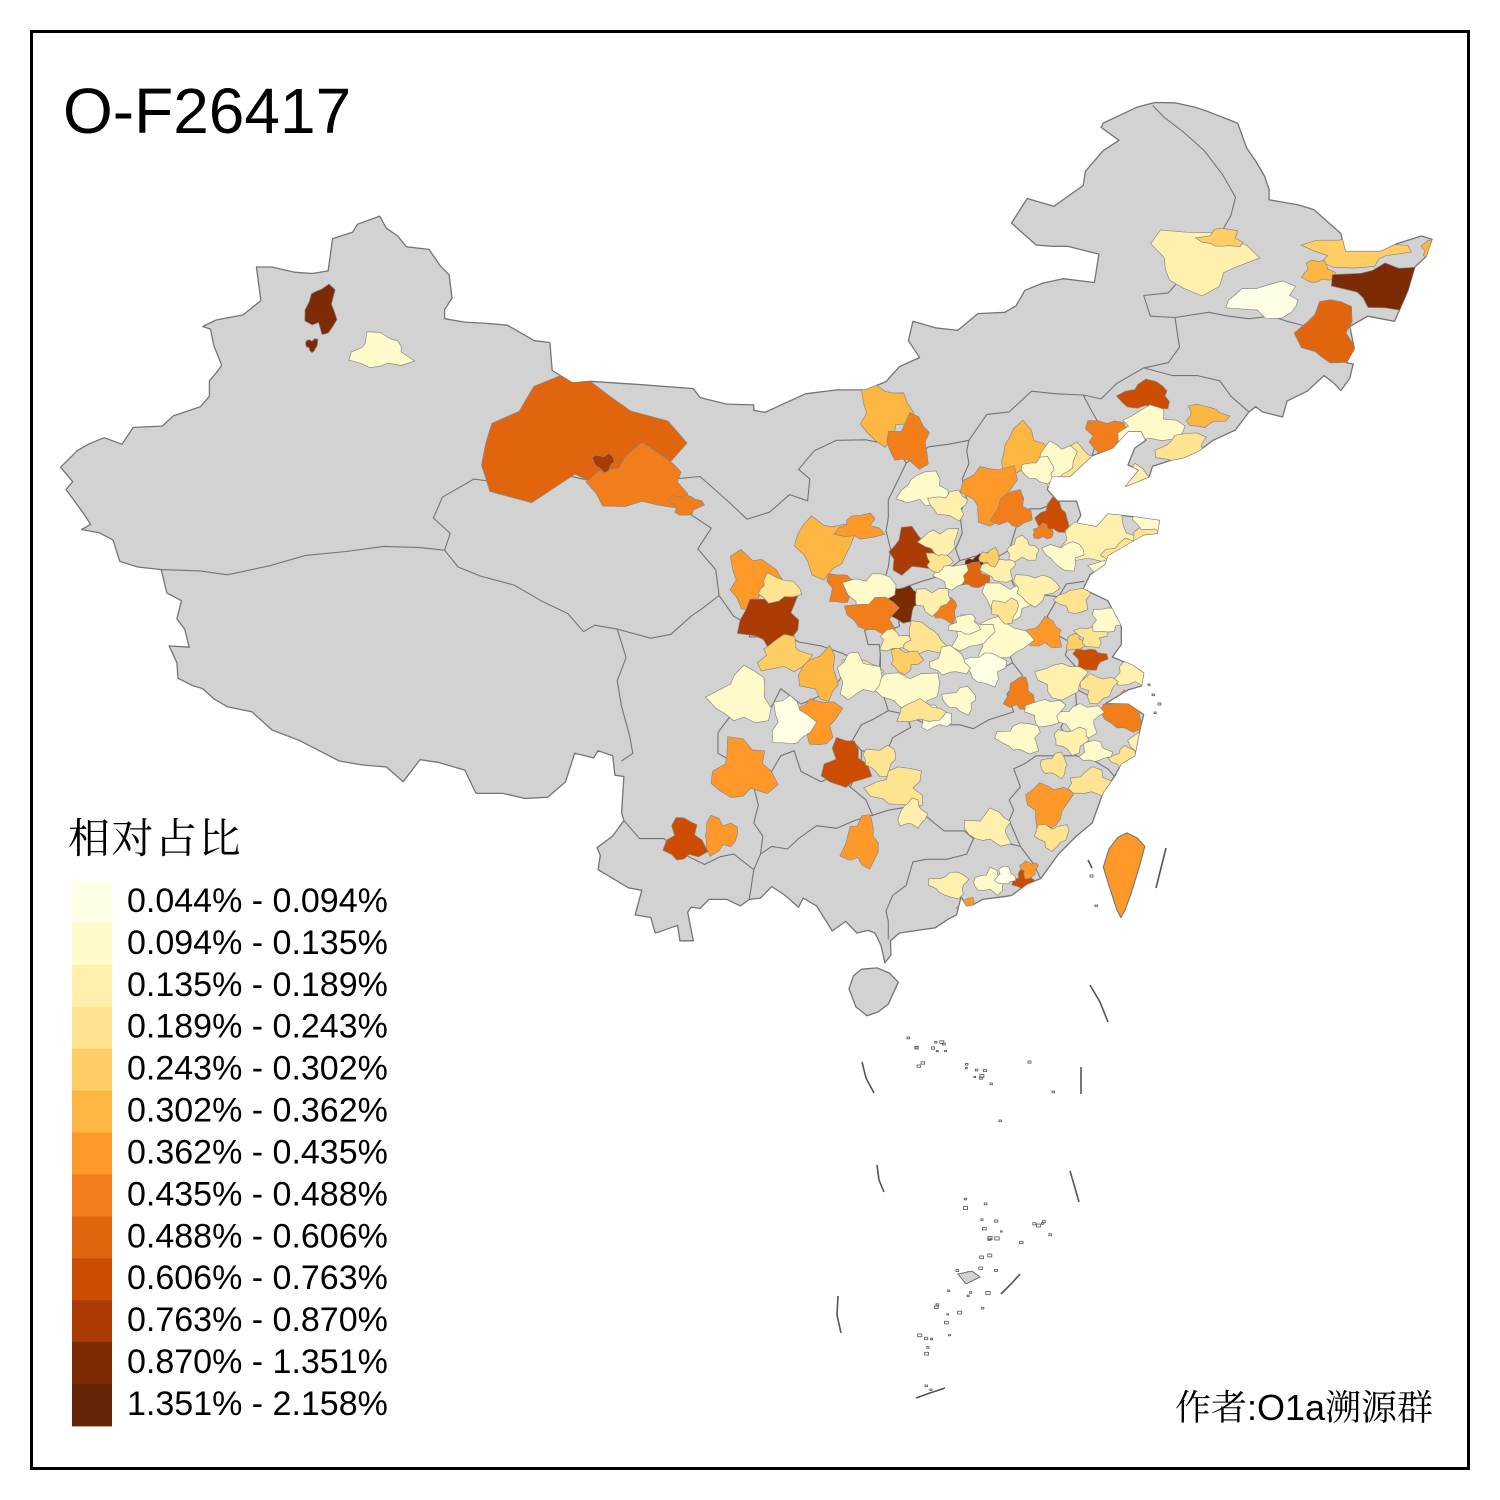 Image resolution: width=1500 pixels, height=1500 pixels. What do you see at coordinates (1286, 1407) in the screenshot?
I see `svg-text: :O1a` at bounding box center [1286, 1407].